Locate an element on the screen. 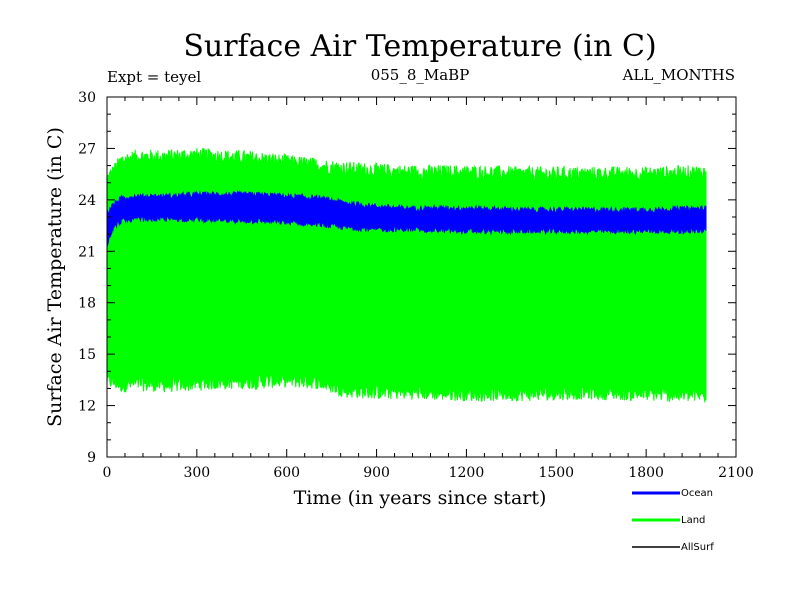 The width and height of the screenshot is (800, 600). y-tick-label: 15 is located at coordinates (87, 355).